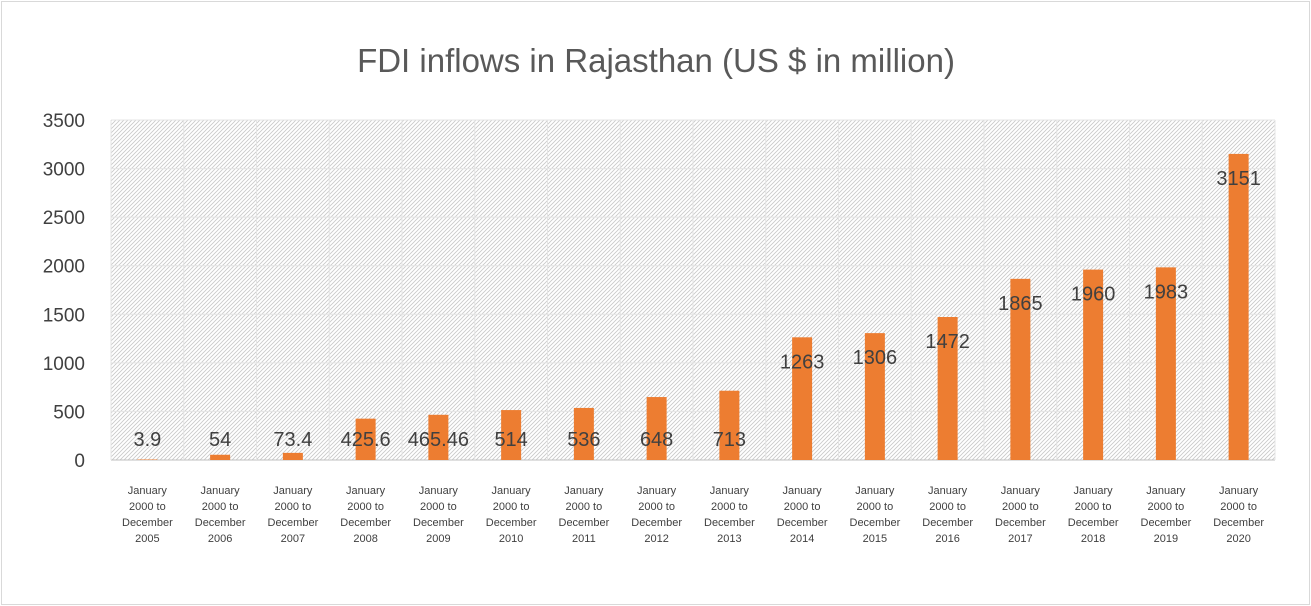  Describe the element at coordinates (875, 358) in the screenshot. I see `data-label: 1306` at that location.